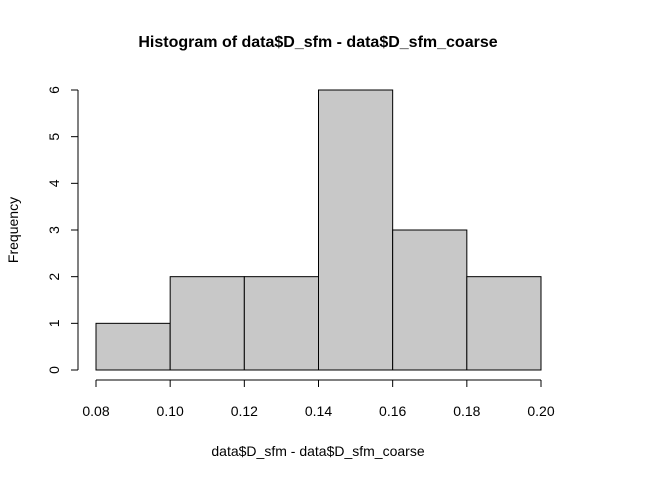 This screenshot has width=672, height=480. I want to click on y-tick-label: 4, so click(54, 183).